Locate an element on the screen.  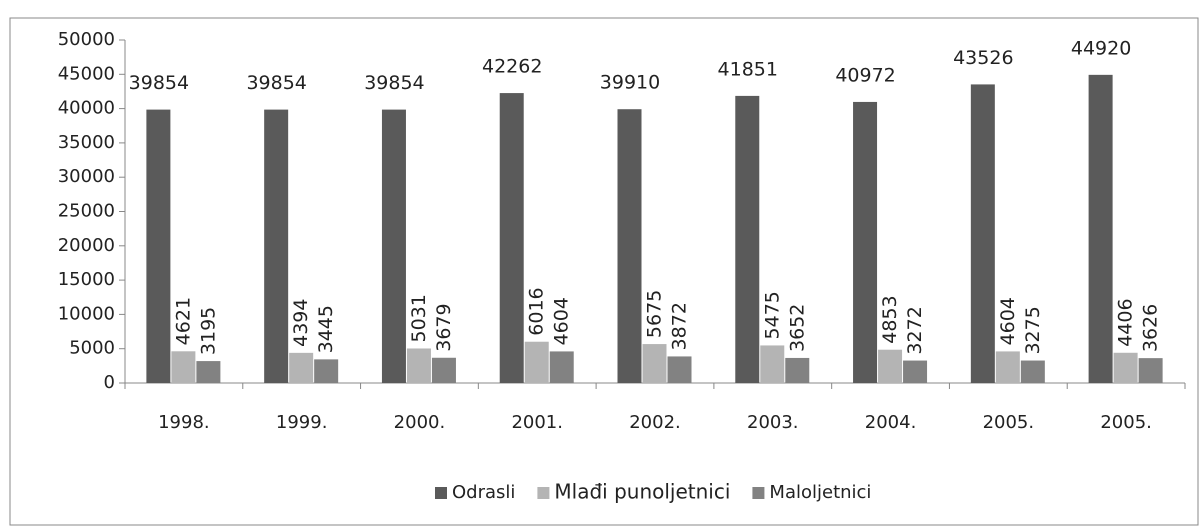
y-tick-label: 25000 is located at coordinates (86, 211).